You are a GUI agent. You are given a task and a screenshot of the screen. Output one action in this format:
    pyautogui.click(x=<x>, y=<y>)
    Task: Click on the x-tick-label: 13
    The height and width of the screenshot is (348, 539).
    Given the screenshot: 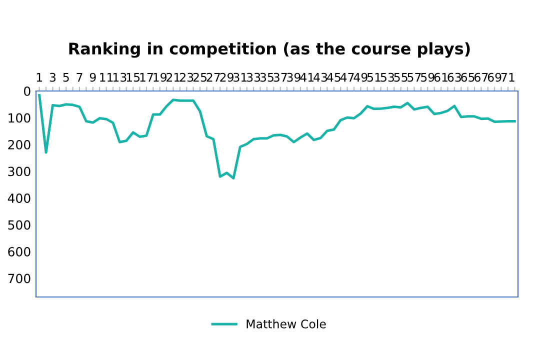 What is the action you would take?
    pyautogui.click(x=119, y=77)
    